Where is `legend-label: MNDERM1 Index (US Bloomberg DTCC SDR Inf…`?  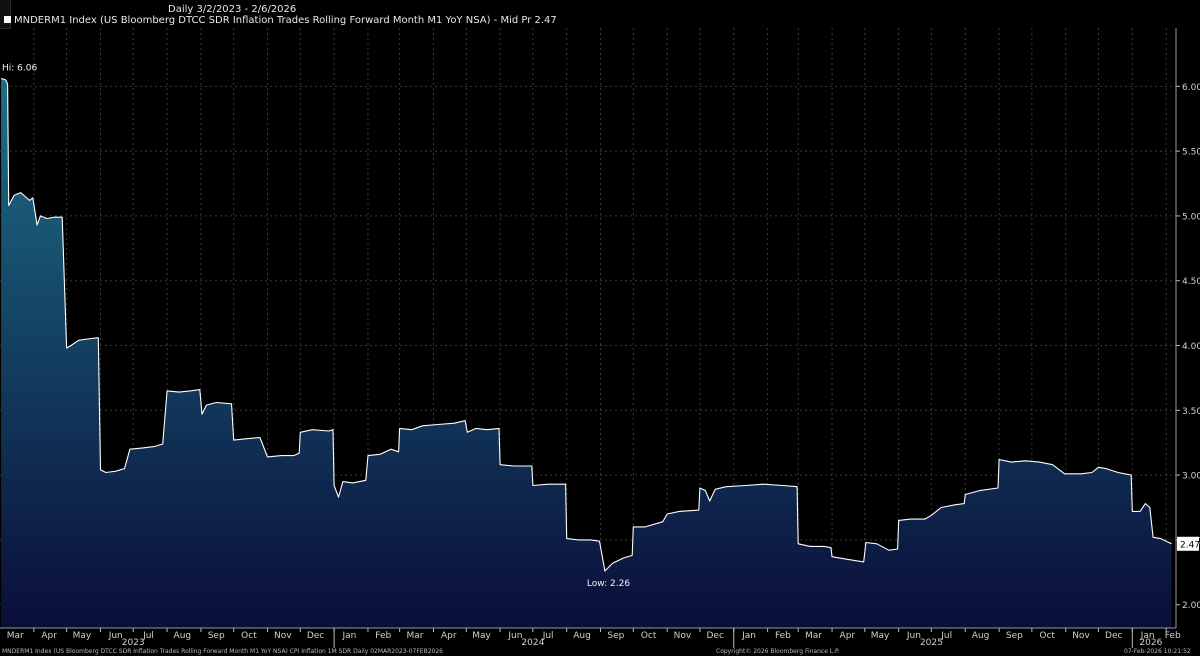
legend-label: MNDERM1 Index (US Bloomberg DTCC SDR Inf… is located at coordinates (285, 20).